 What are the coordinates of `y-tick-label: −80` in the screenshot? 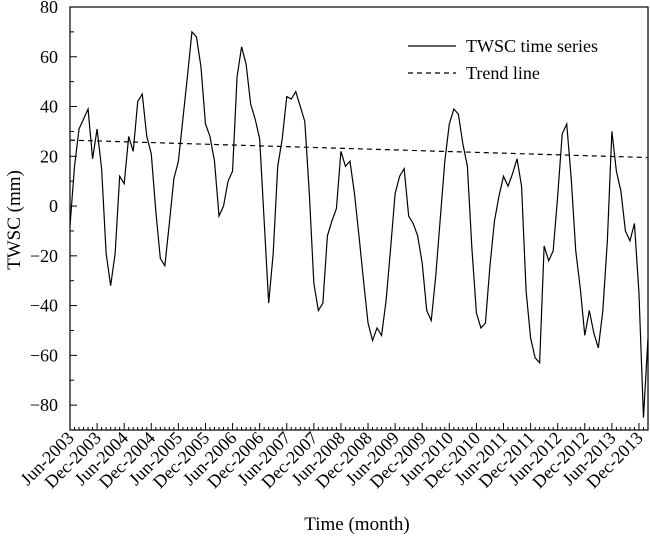 It's located at (44, 405).